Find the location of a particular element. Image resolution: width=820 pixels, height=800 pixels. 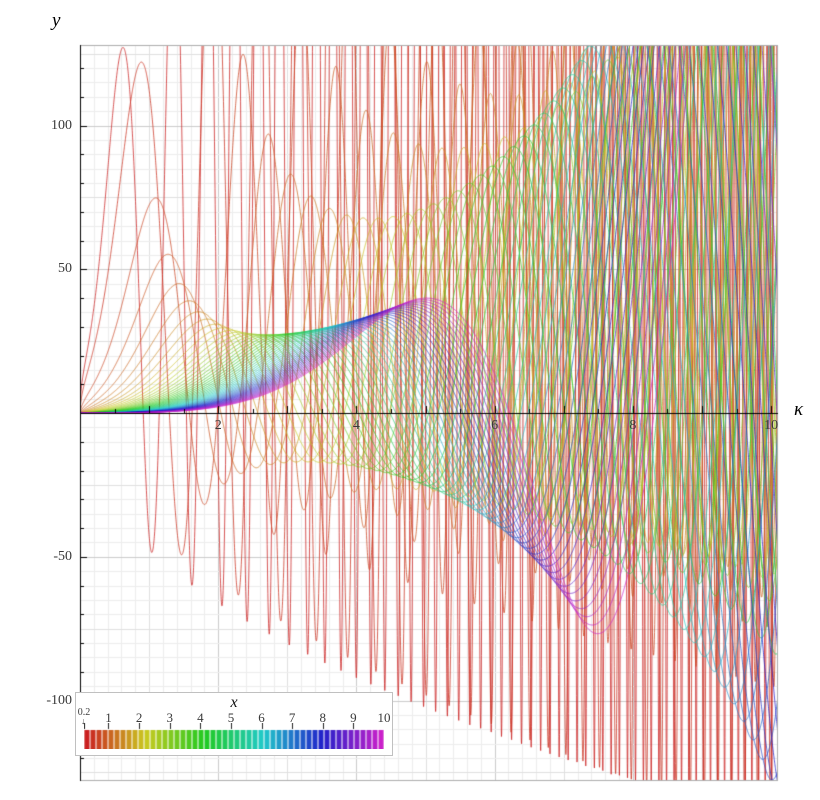

legend-tick-label: 8 is located at coordinates (323, 717).